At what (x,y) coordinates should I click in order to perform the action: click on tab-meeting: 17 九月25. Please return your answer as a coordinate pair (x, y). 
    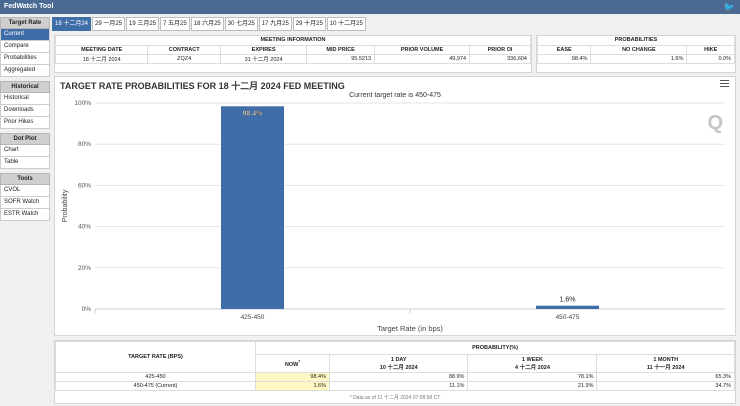
    Looking at the image, I should click on (275, 24).